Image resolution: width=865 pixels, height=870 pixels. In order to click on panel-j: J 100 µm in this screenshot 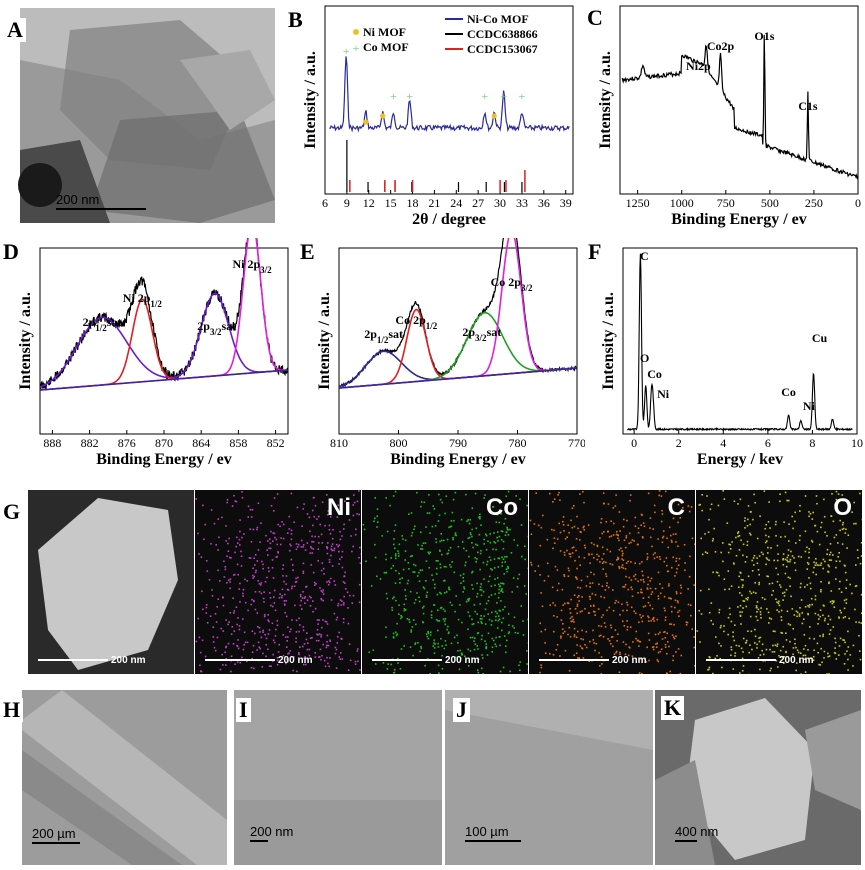, I will do `click(550, 780)`.